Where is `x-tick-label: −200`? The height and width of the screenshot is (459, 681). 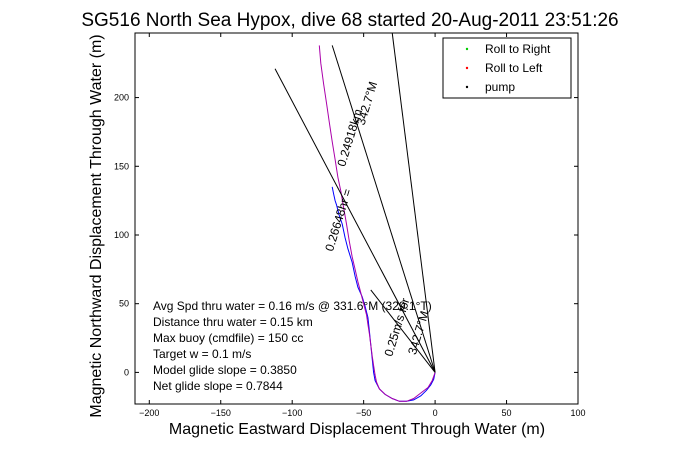
x-tick-label: −200 is located at coordinates (149, 413).